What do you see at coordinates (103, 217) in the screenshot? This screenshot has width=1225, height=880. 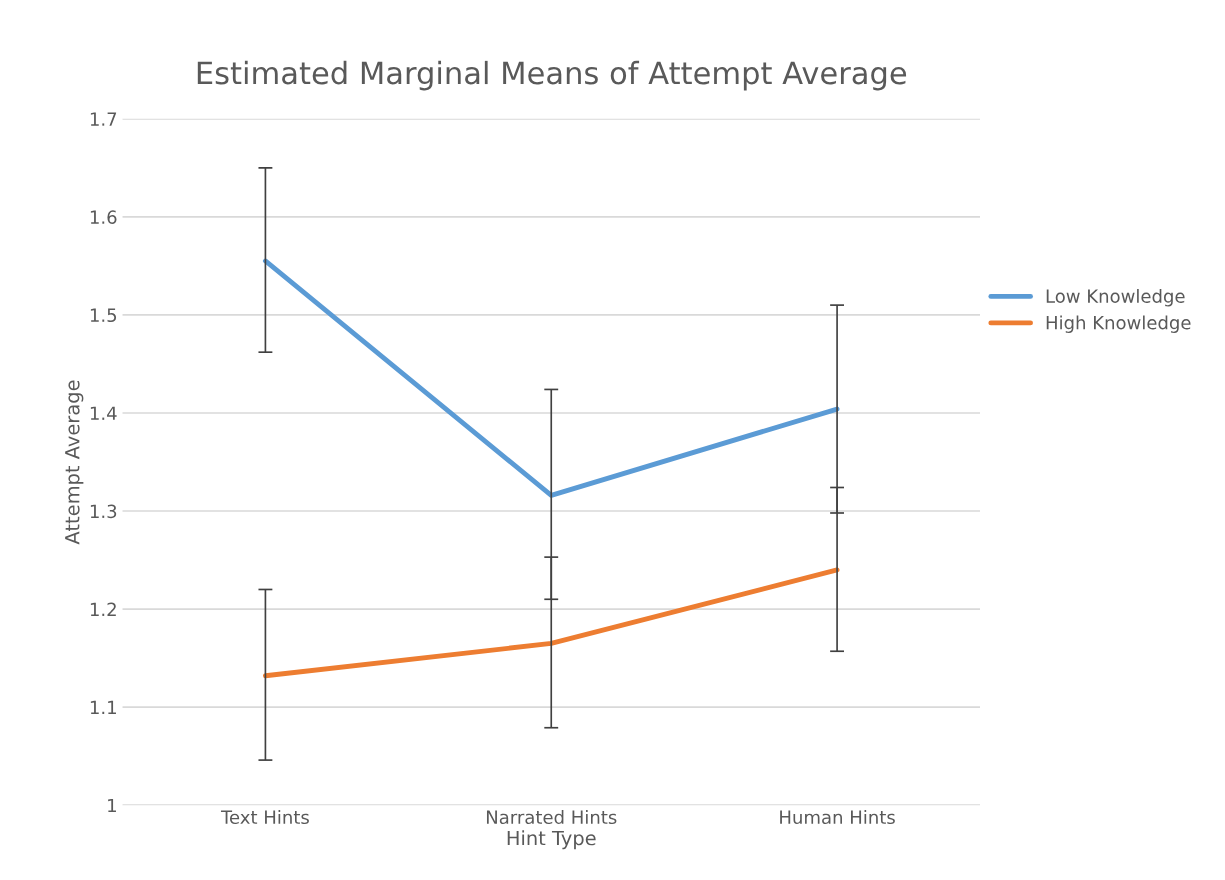 I see `y-tick-label: 1.6` at bounding box center [103, 217].